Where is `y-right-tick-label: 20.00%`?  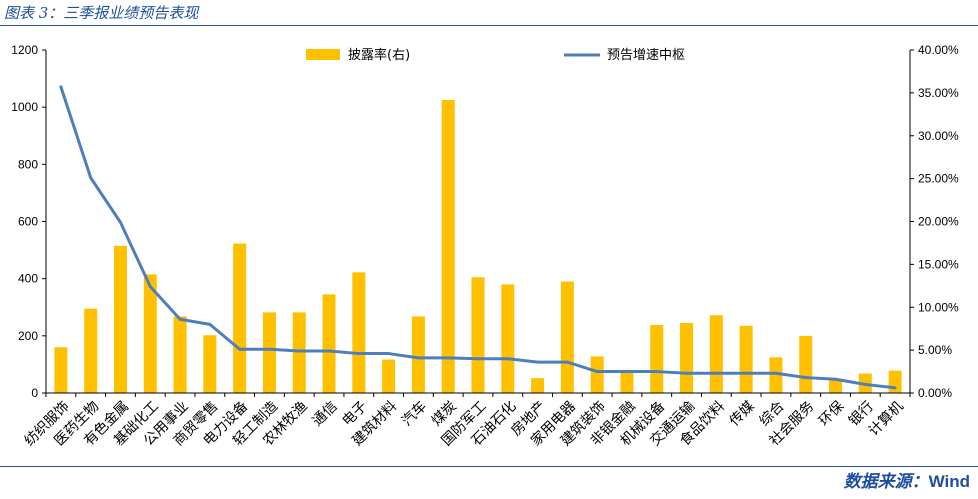 y-right-tick-label: 20.00% is located at coordinates (938, 222).